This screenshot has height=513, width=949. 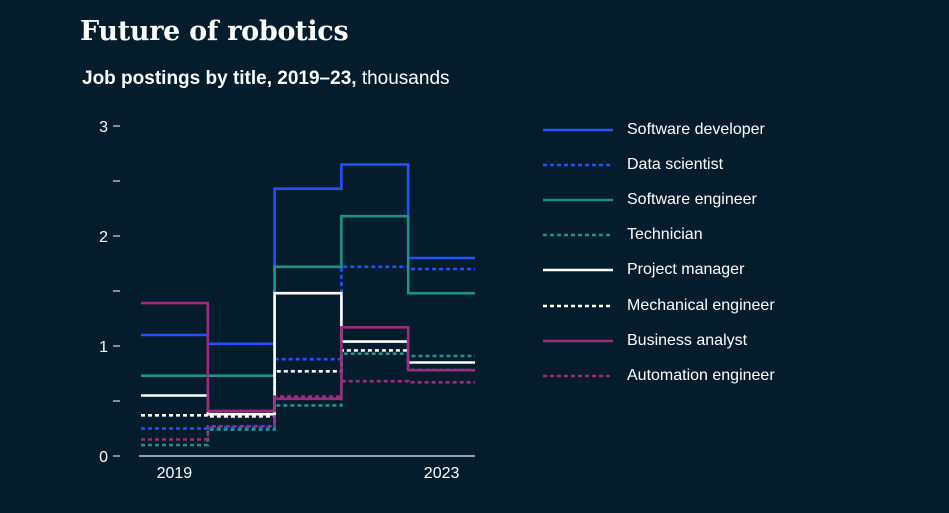 I want to click on chart-title: Future of robotics, so click(x=214, y=31).